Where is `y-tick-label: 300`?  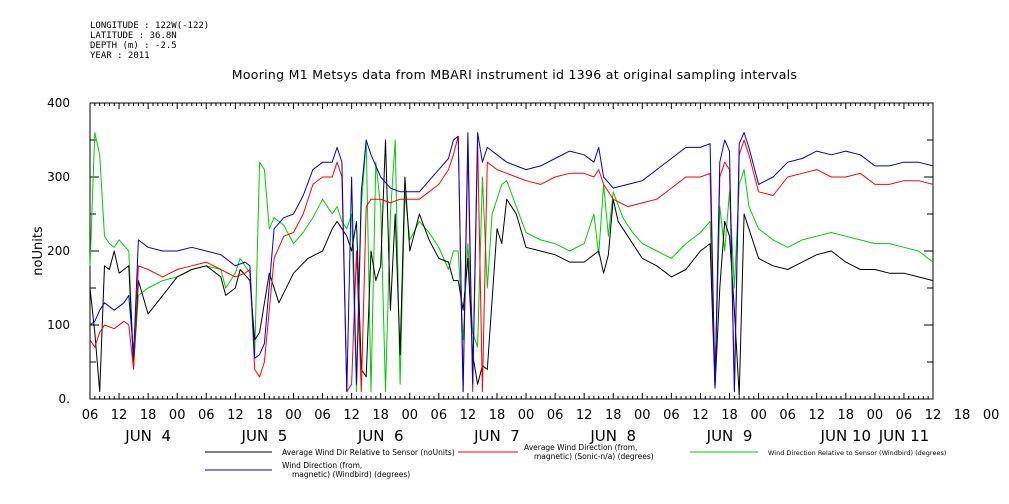 y-tick-label: 300 is located at coordinates (58, 177).